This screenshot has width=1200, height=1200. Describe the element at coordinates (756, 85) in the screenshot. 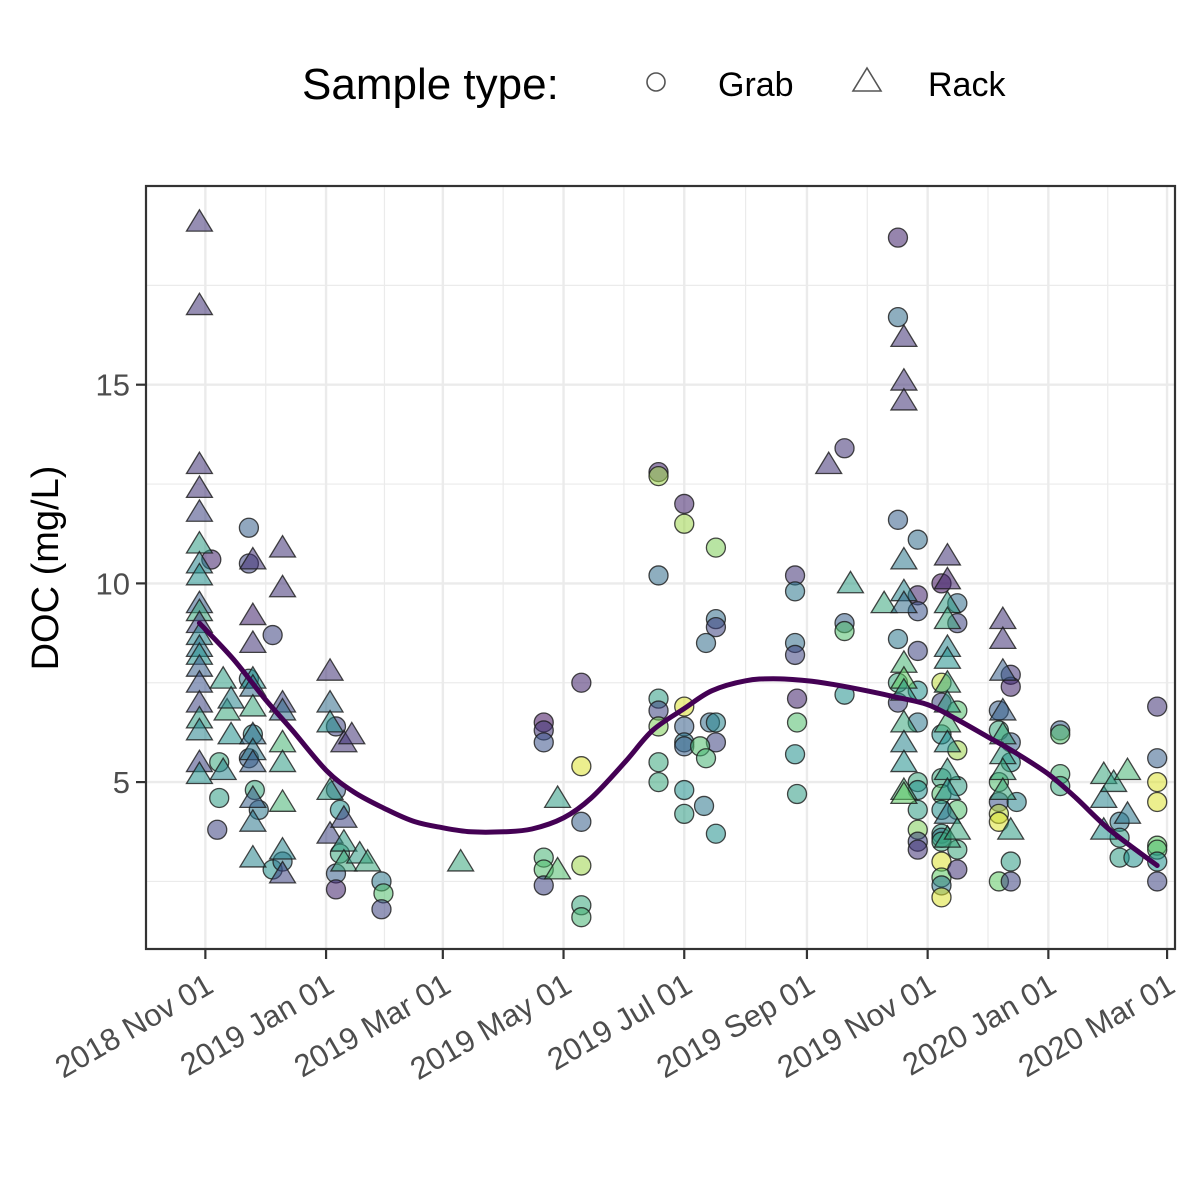

I see `legend-grab-label: Grab` at that location.